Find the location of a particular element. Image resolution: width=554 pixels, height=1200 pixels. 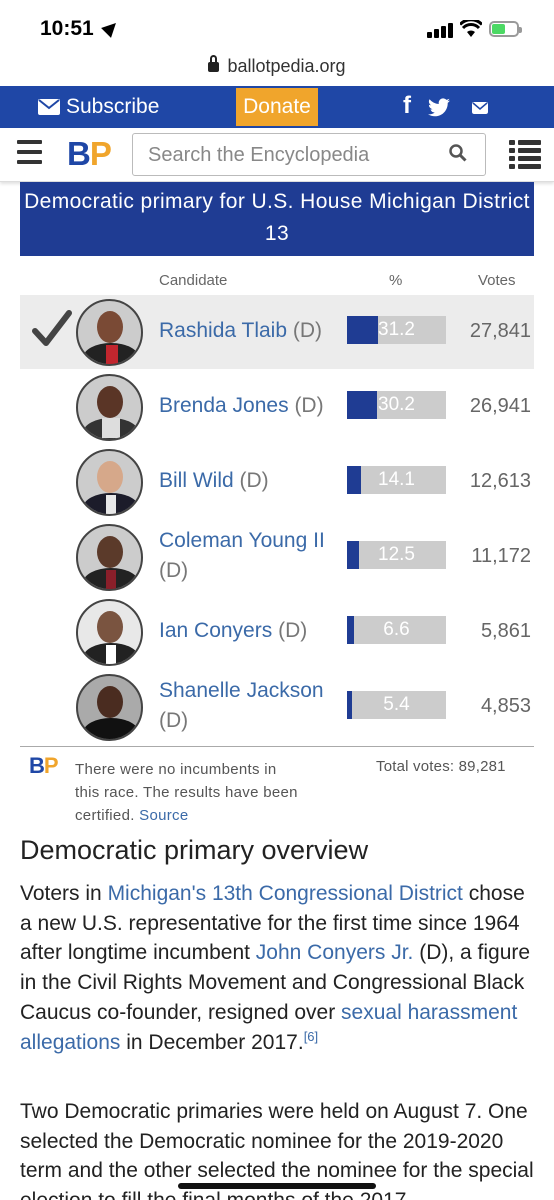

subscribe-label: Subscribe is located at coordinates (113, 106).